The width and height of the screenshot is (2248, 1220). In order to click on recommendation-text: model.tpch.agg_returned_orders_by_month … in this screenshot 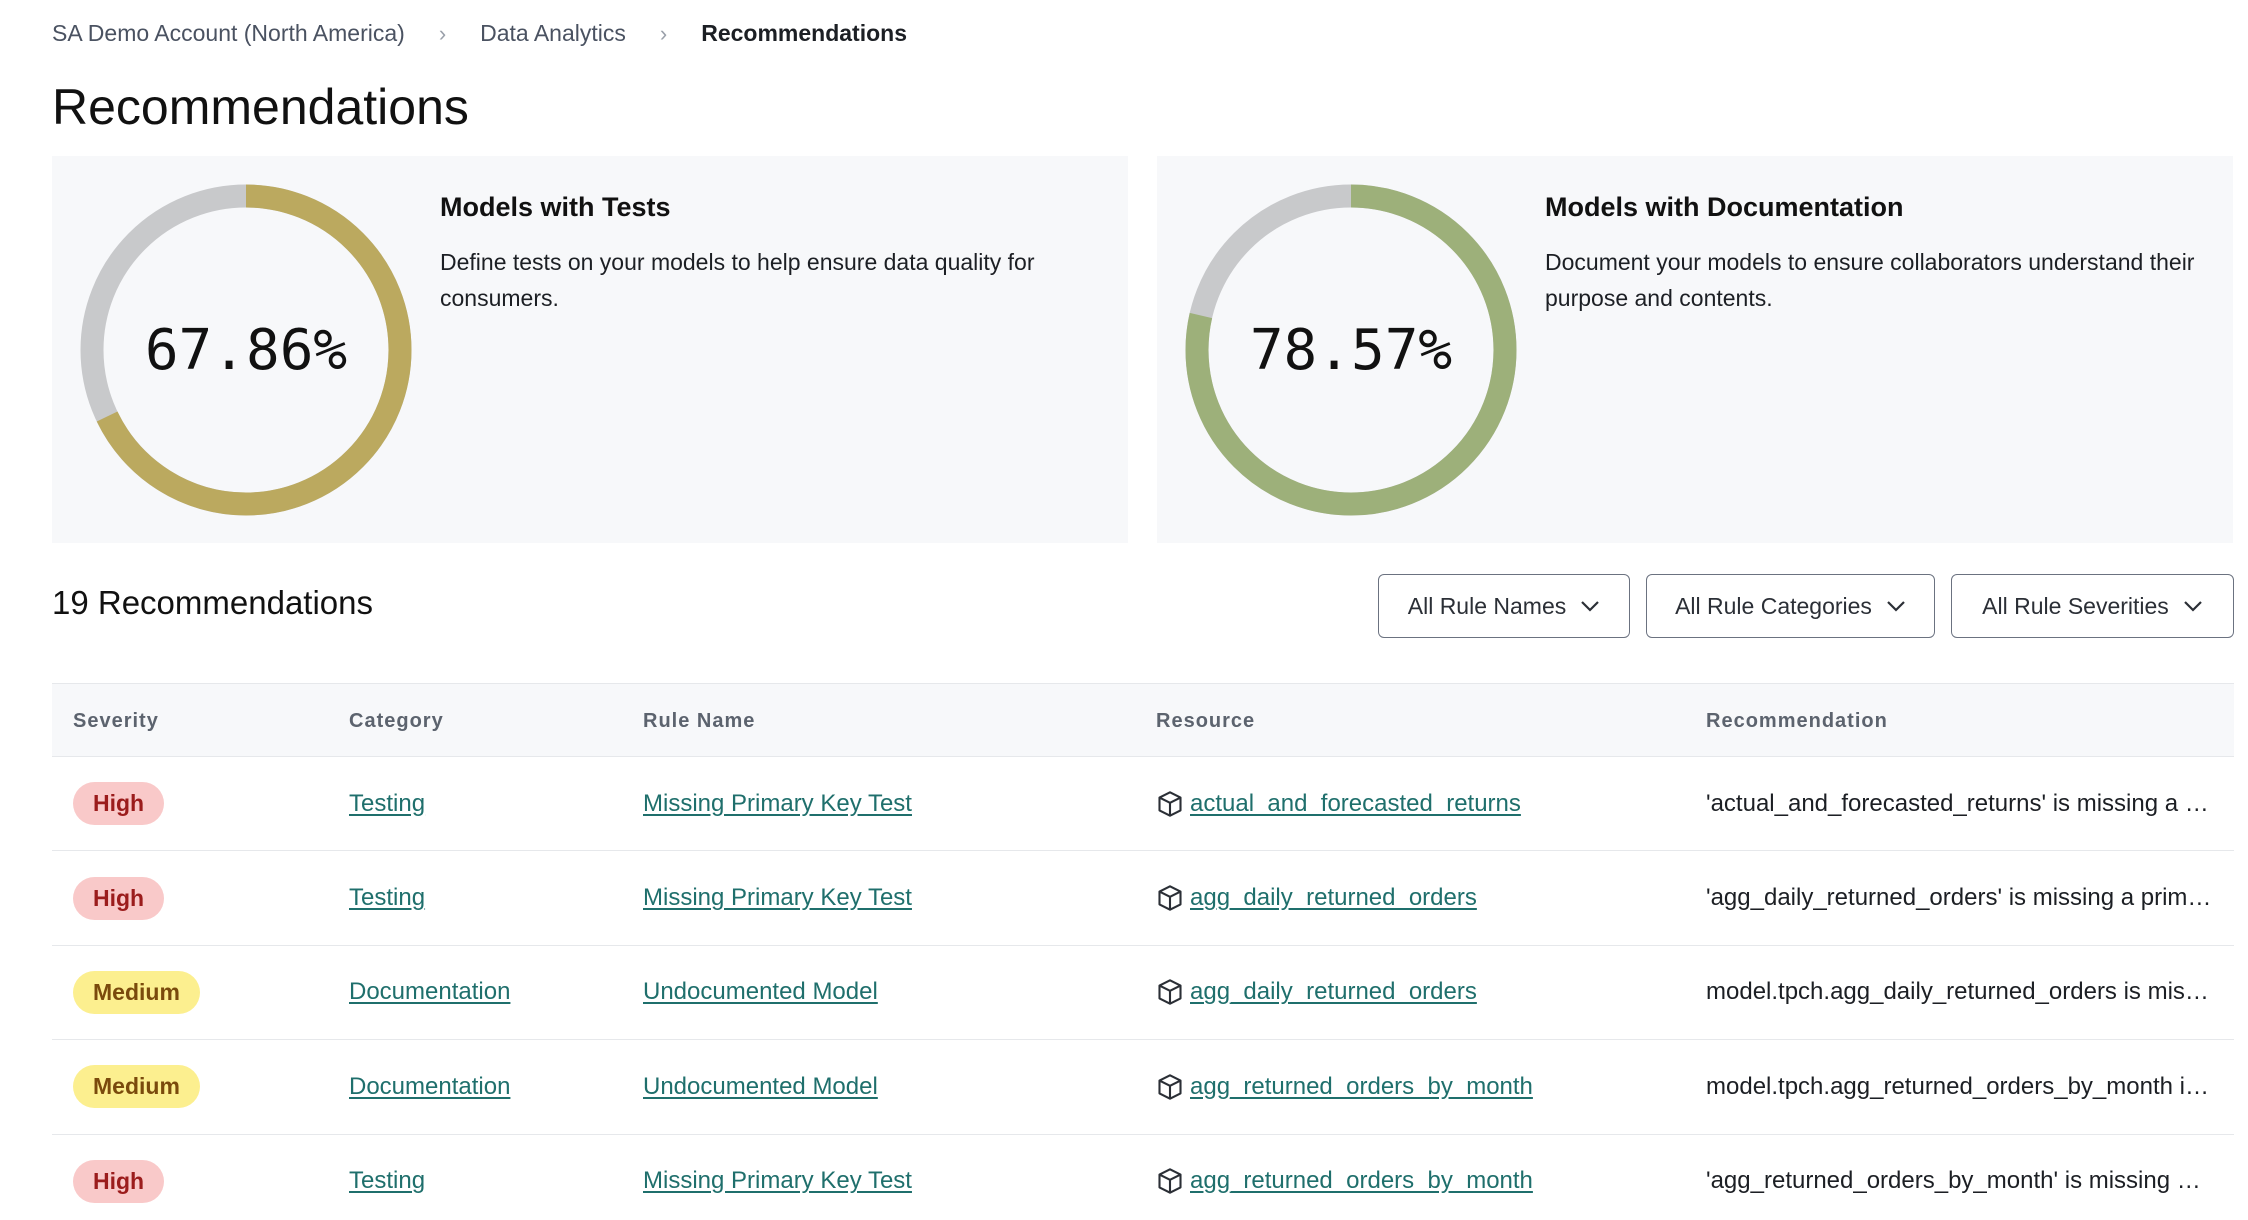, I will do `click(1959, 1086)`.